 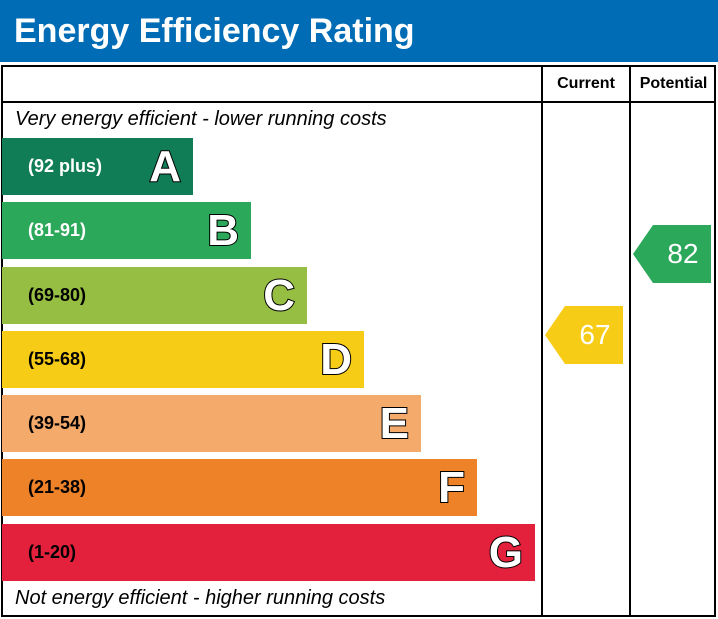 What do you see at coordinates (165, 166) in the screenshot?
I see `band-letter: A` at bounding box center [165, 166].